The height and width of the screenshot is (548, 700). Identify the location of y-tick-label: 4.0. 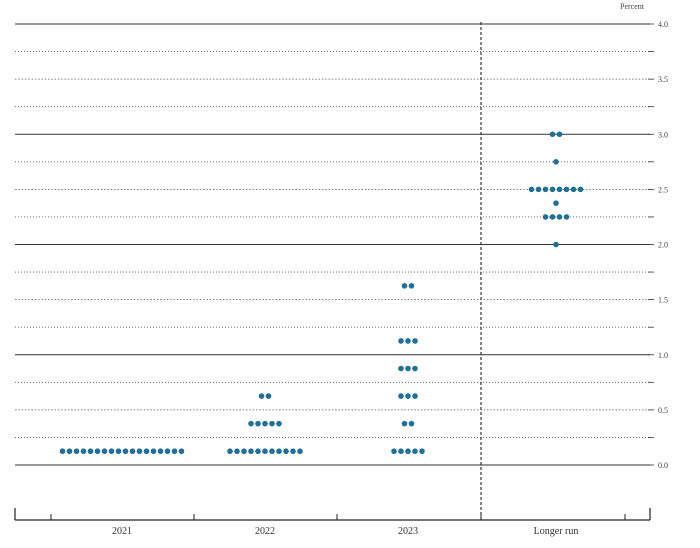
(663, 24).